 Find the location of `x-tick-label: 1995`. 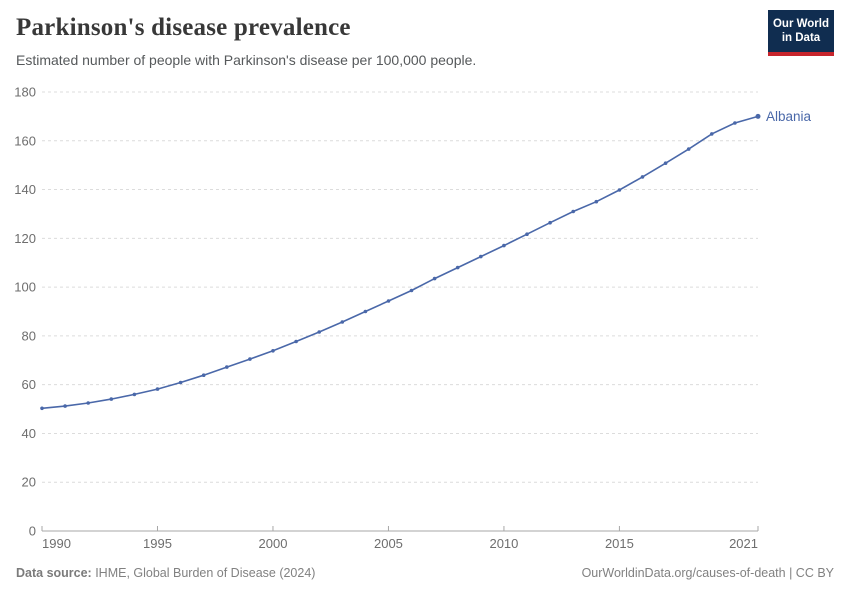

x-tick-label: 1995 is located at coordinates (157, 543).